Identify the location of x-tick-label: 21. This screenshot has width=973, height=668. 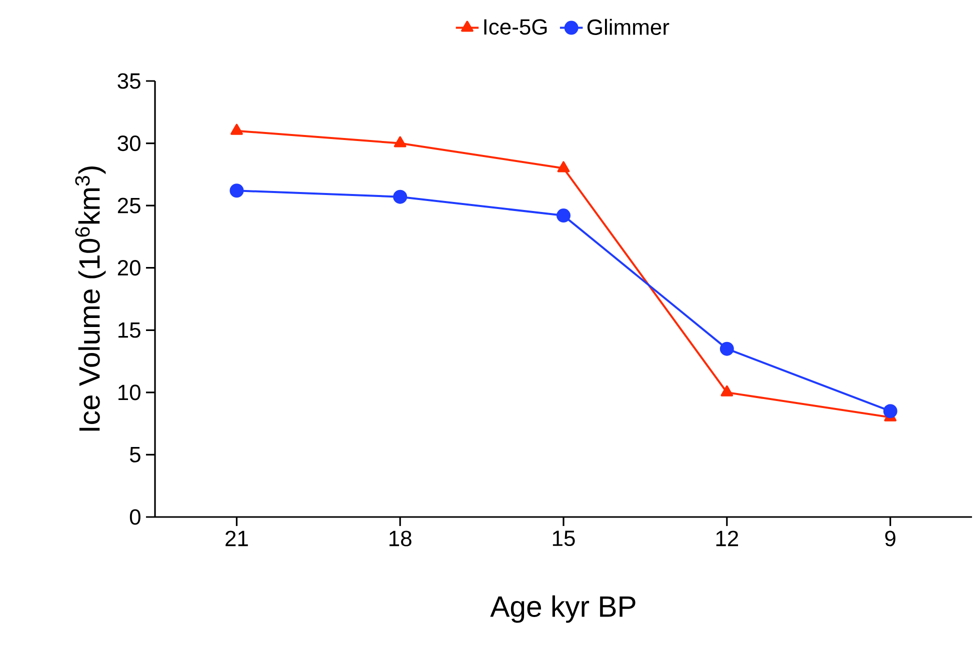
(237, 538).